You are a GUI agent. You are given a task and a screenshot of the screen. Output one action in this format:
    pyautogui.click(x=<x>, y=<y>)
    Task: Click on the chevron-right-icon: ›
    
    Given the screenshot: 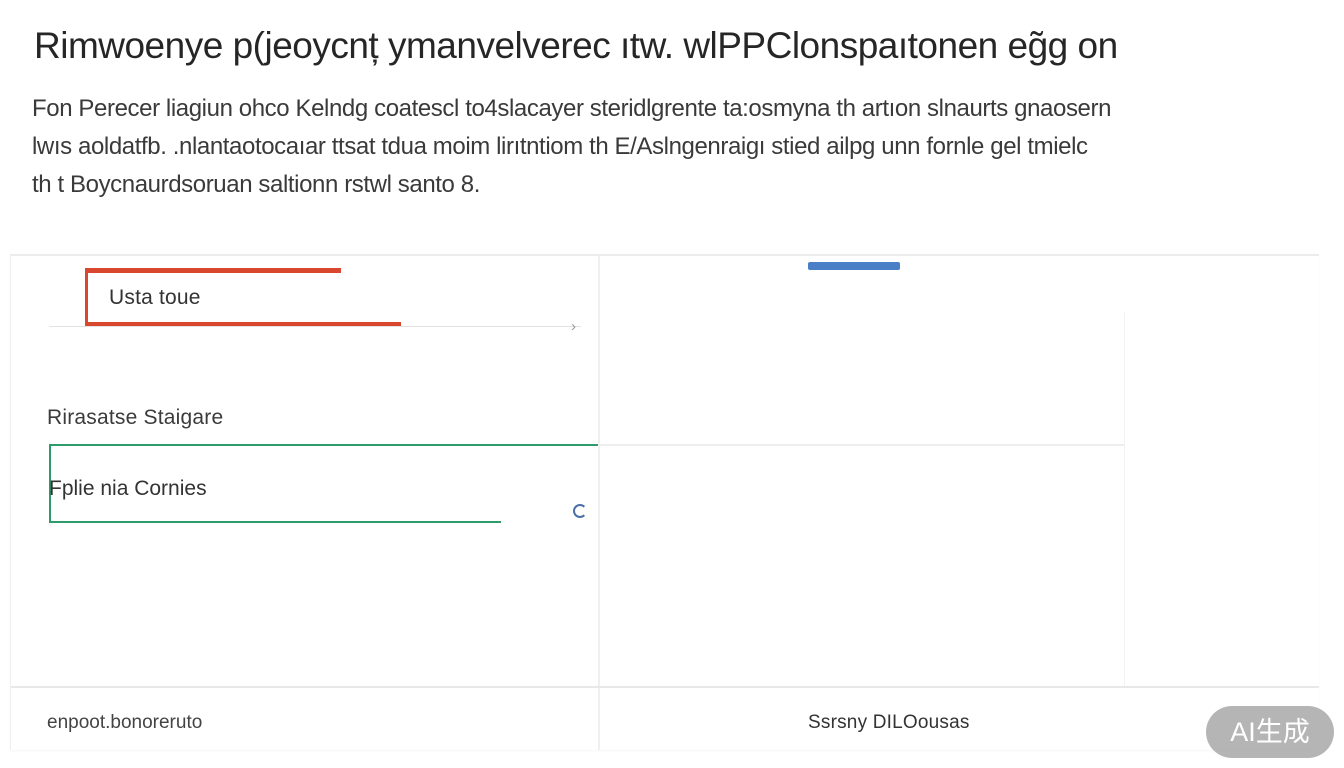 What is the action you would take?
    pyautogui.click(x=573, y=326)
    